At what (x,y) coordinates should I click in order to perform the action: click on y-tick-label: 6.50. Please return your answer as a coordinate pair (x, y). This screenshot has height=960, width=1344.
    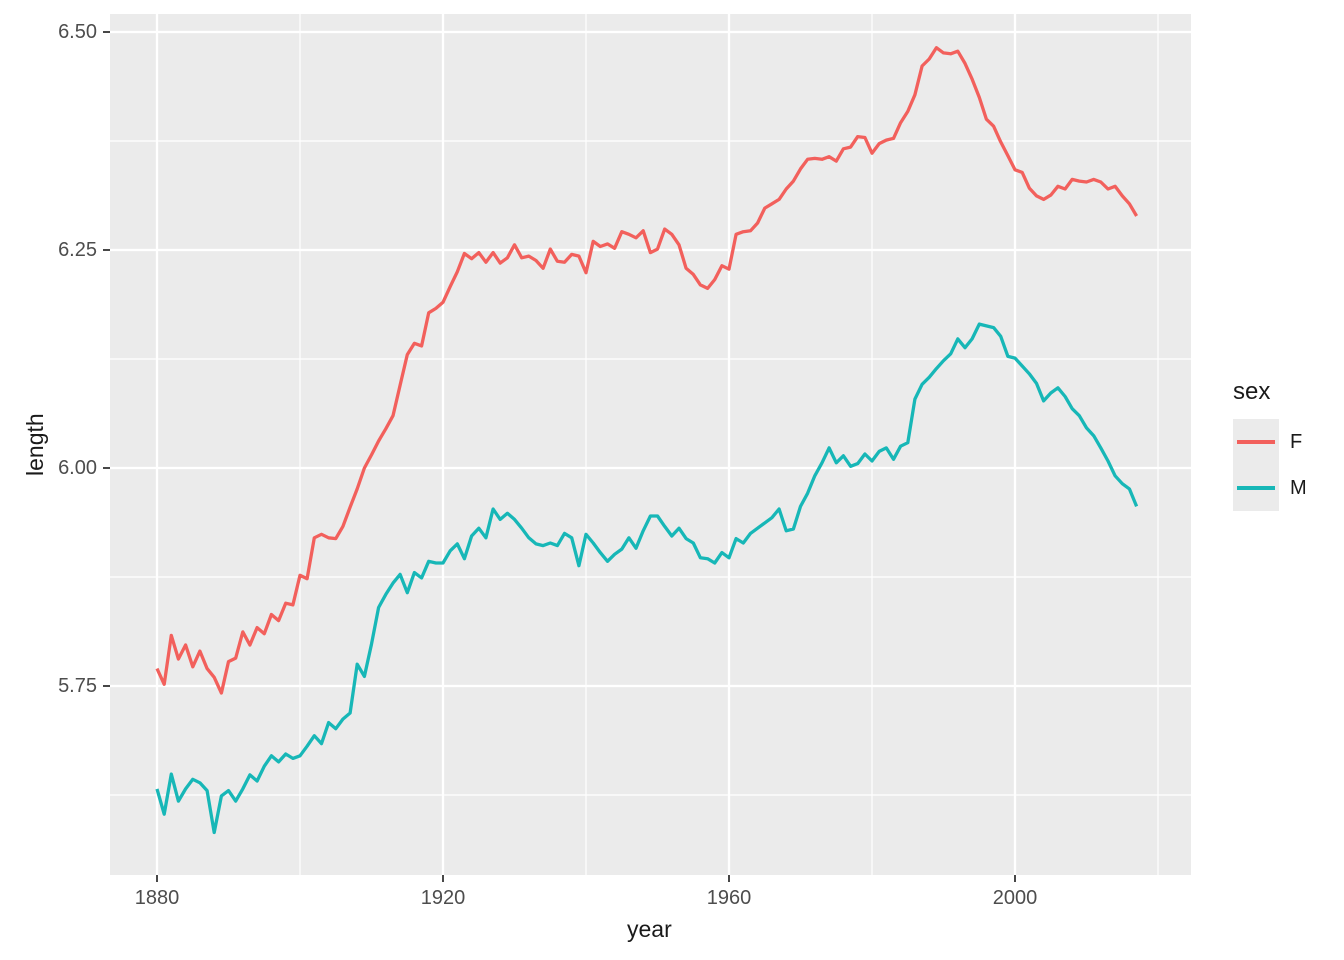
    Looking at the image, I should click on (77, 32).